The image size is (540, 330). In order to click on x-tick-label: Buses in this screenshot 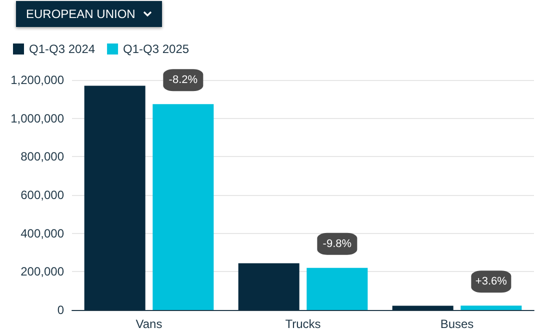, I will do `click(457, 323)`.